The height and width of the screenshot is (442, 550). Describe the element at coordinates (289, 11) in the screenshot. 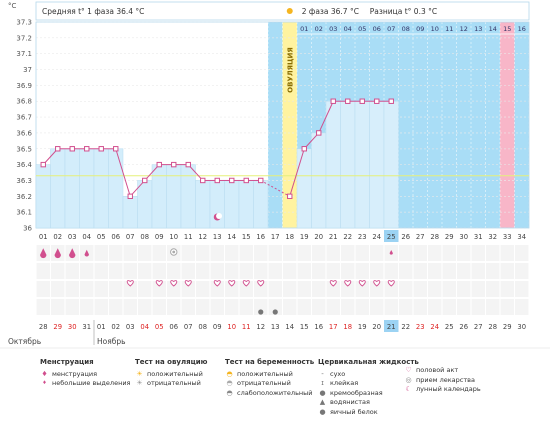

I see `sun-icon` at that location.